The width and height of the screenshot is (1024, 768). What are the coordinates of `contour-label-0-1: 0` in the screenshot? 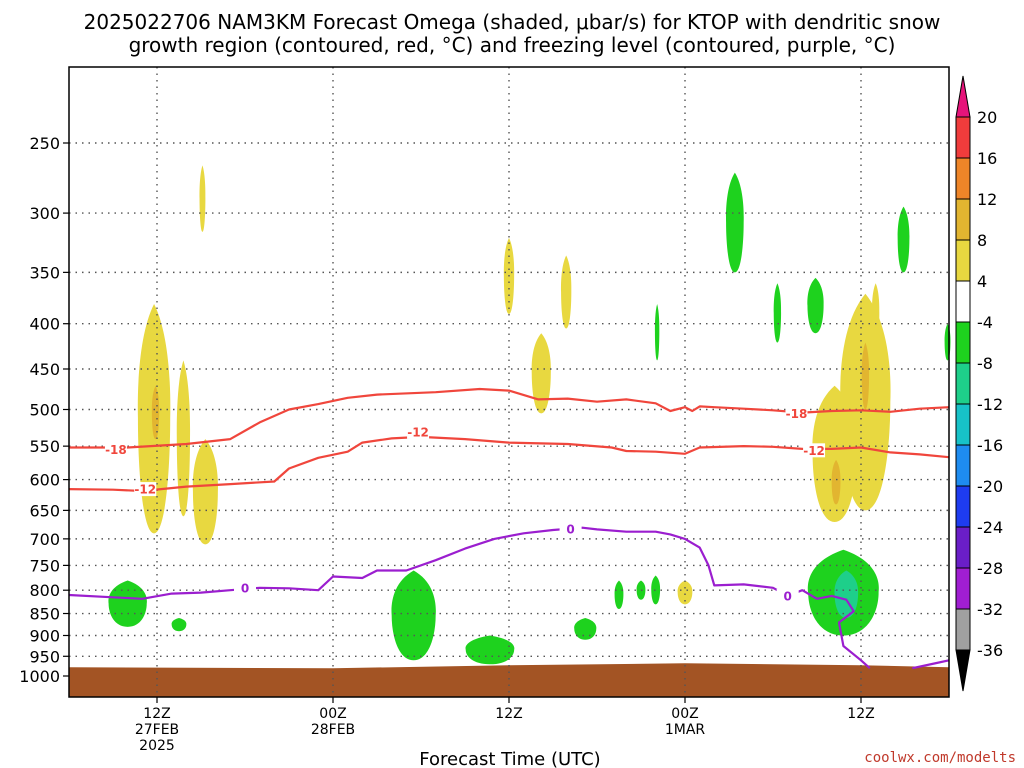 It's located at (570, 529).